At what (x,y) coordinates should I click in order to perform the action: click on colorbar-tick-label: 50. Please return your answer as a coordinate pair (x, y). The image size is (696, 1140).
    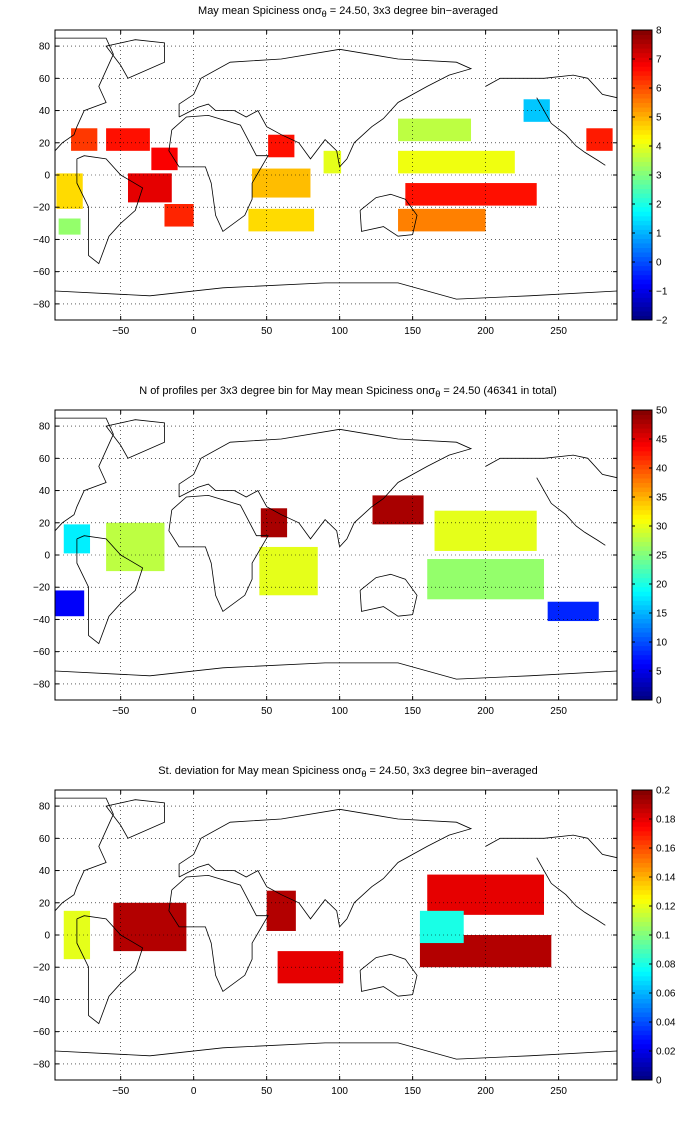
    Looking at the image, I should click on (662, 411).